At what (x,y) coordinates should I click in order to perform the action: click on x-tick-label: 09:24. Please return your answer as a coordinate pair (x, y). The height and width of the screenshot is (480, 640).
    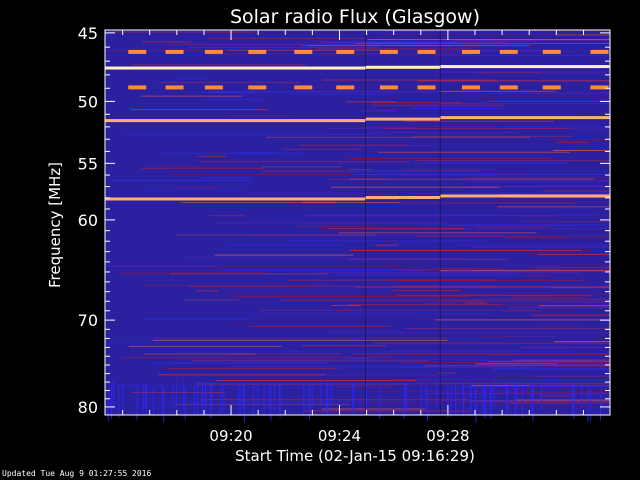
    Looking at the image, I should click on (339, 436).